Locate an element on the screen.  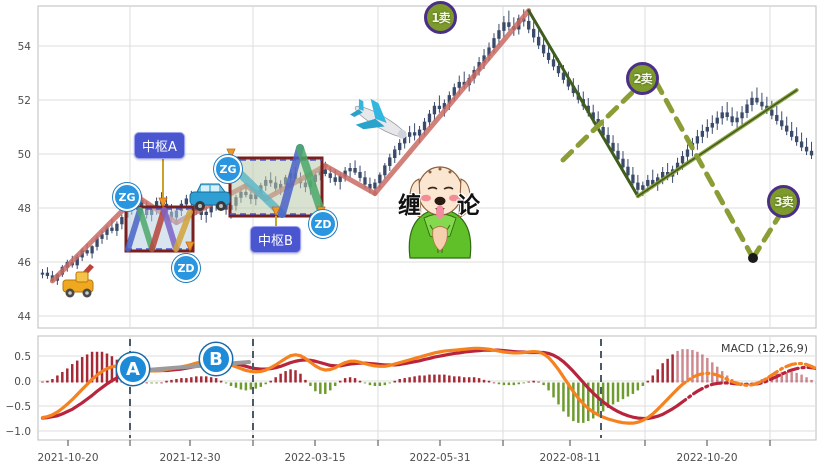
macd-ytick-00: 0.0 is located at coordinates (22, 382).